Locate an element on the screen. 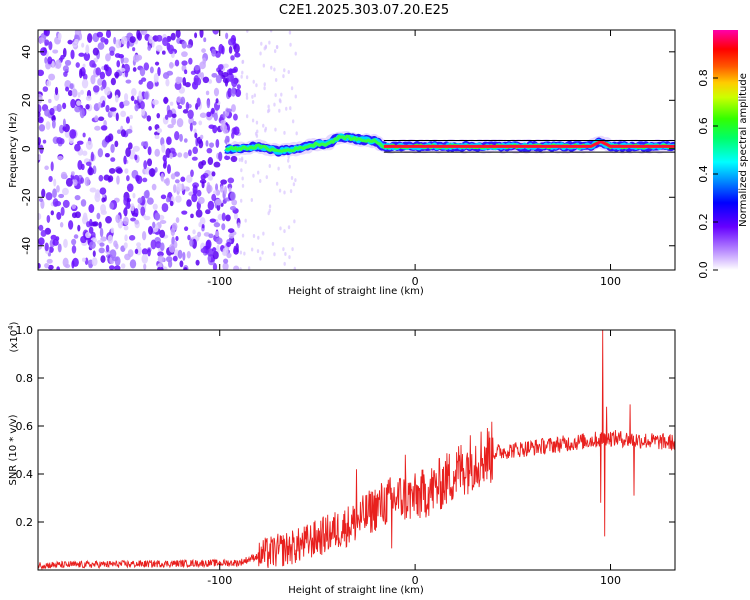  x-tick-label: -100 is located at coordinates (219, 580).